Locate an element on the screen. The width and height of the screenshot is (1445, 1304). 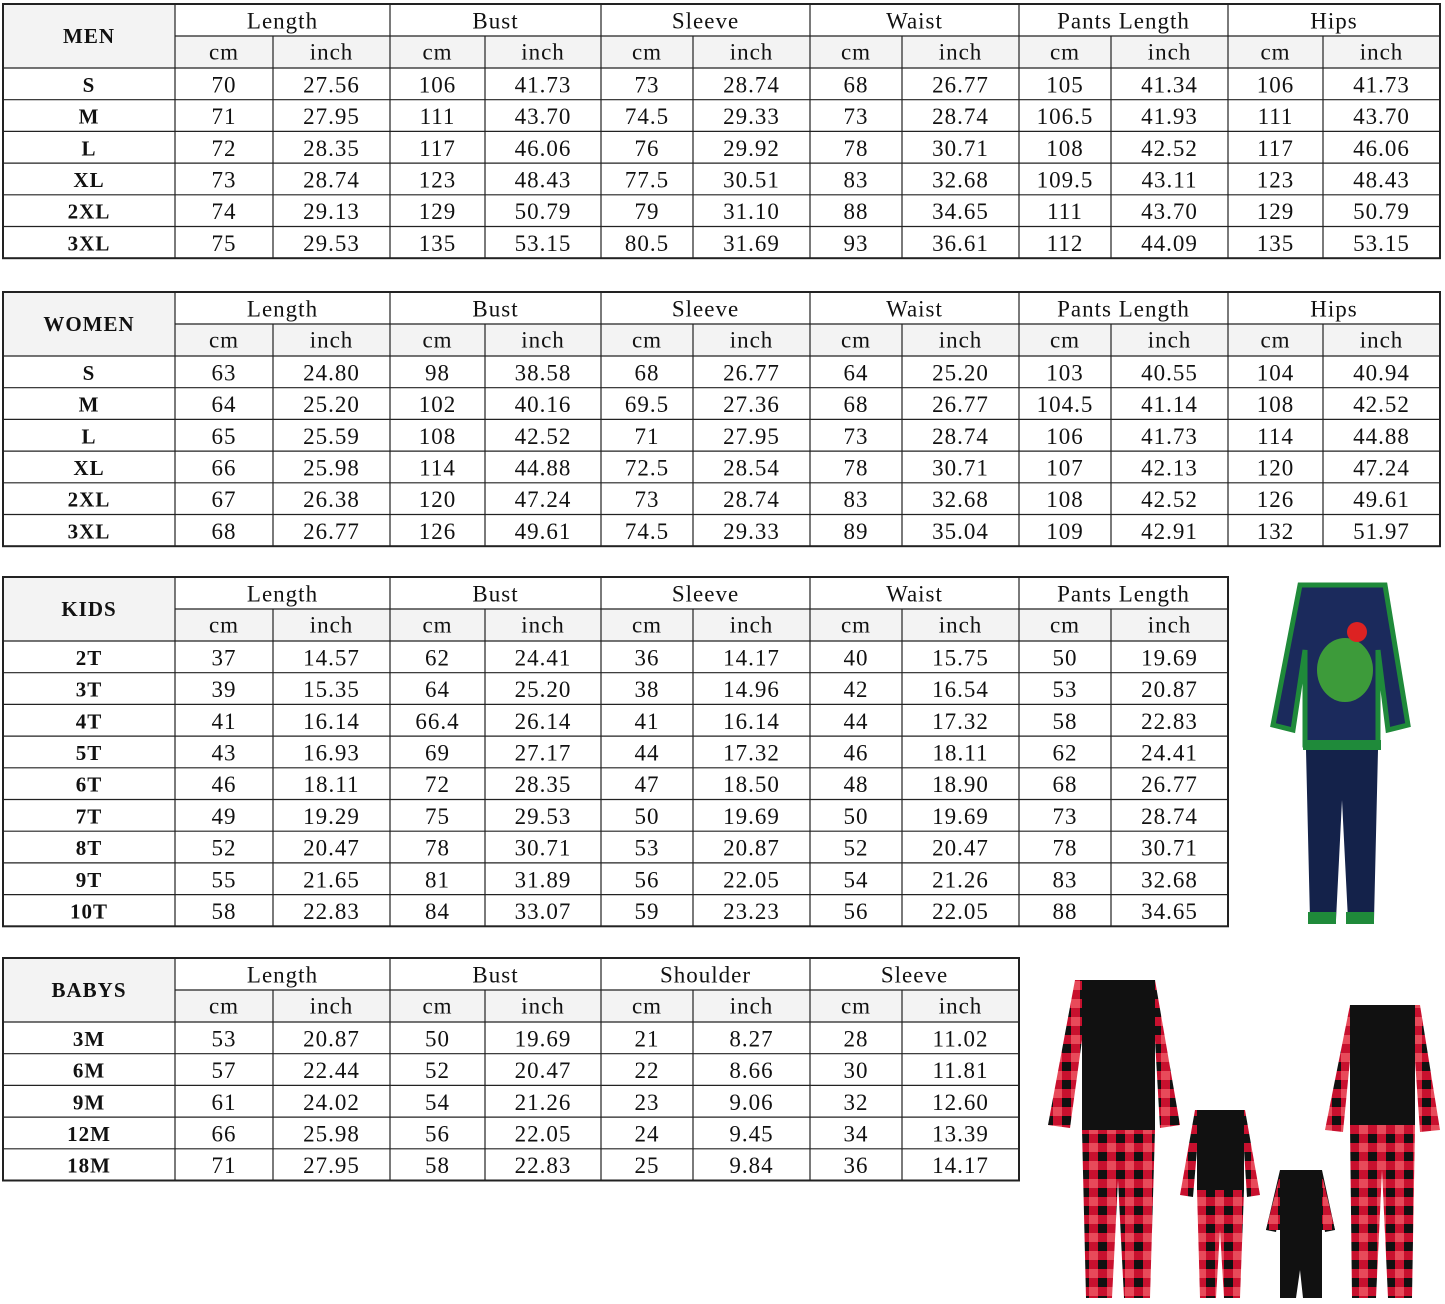
table-border is located at coordinates (511, 1069).